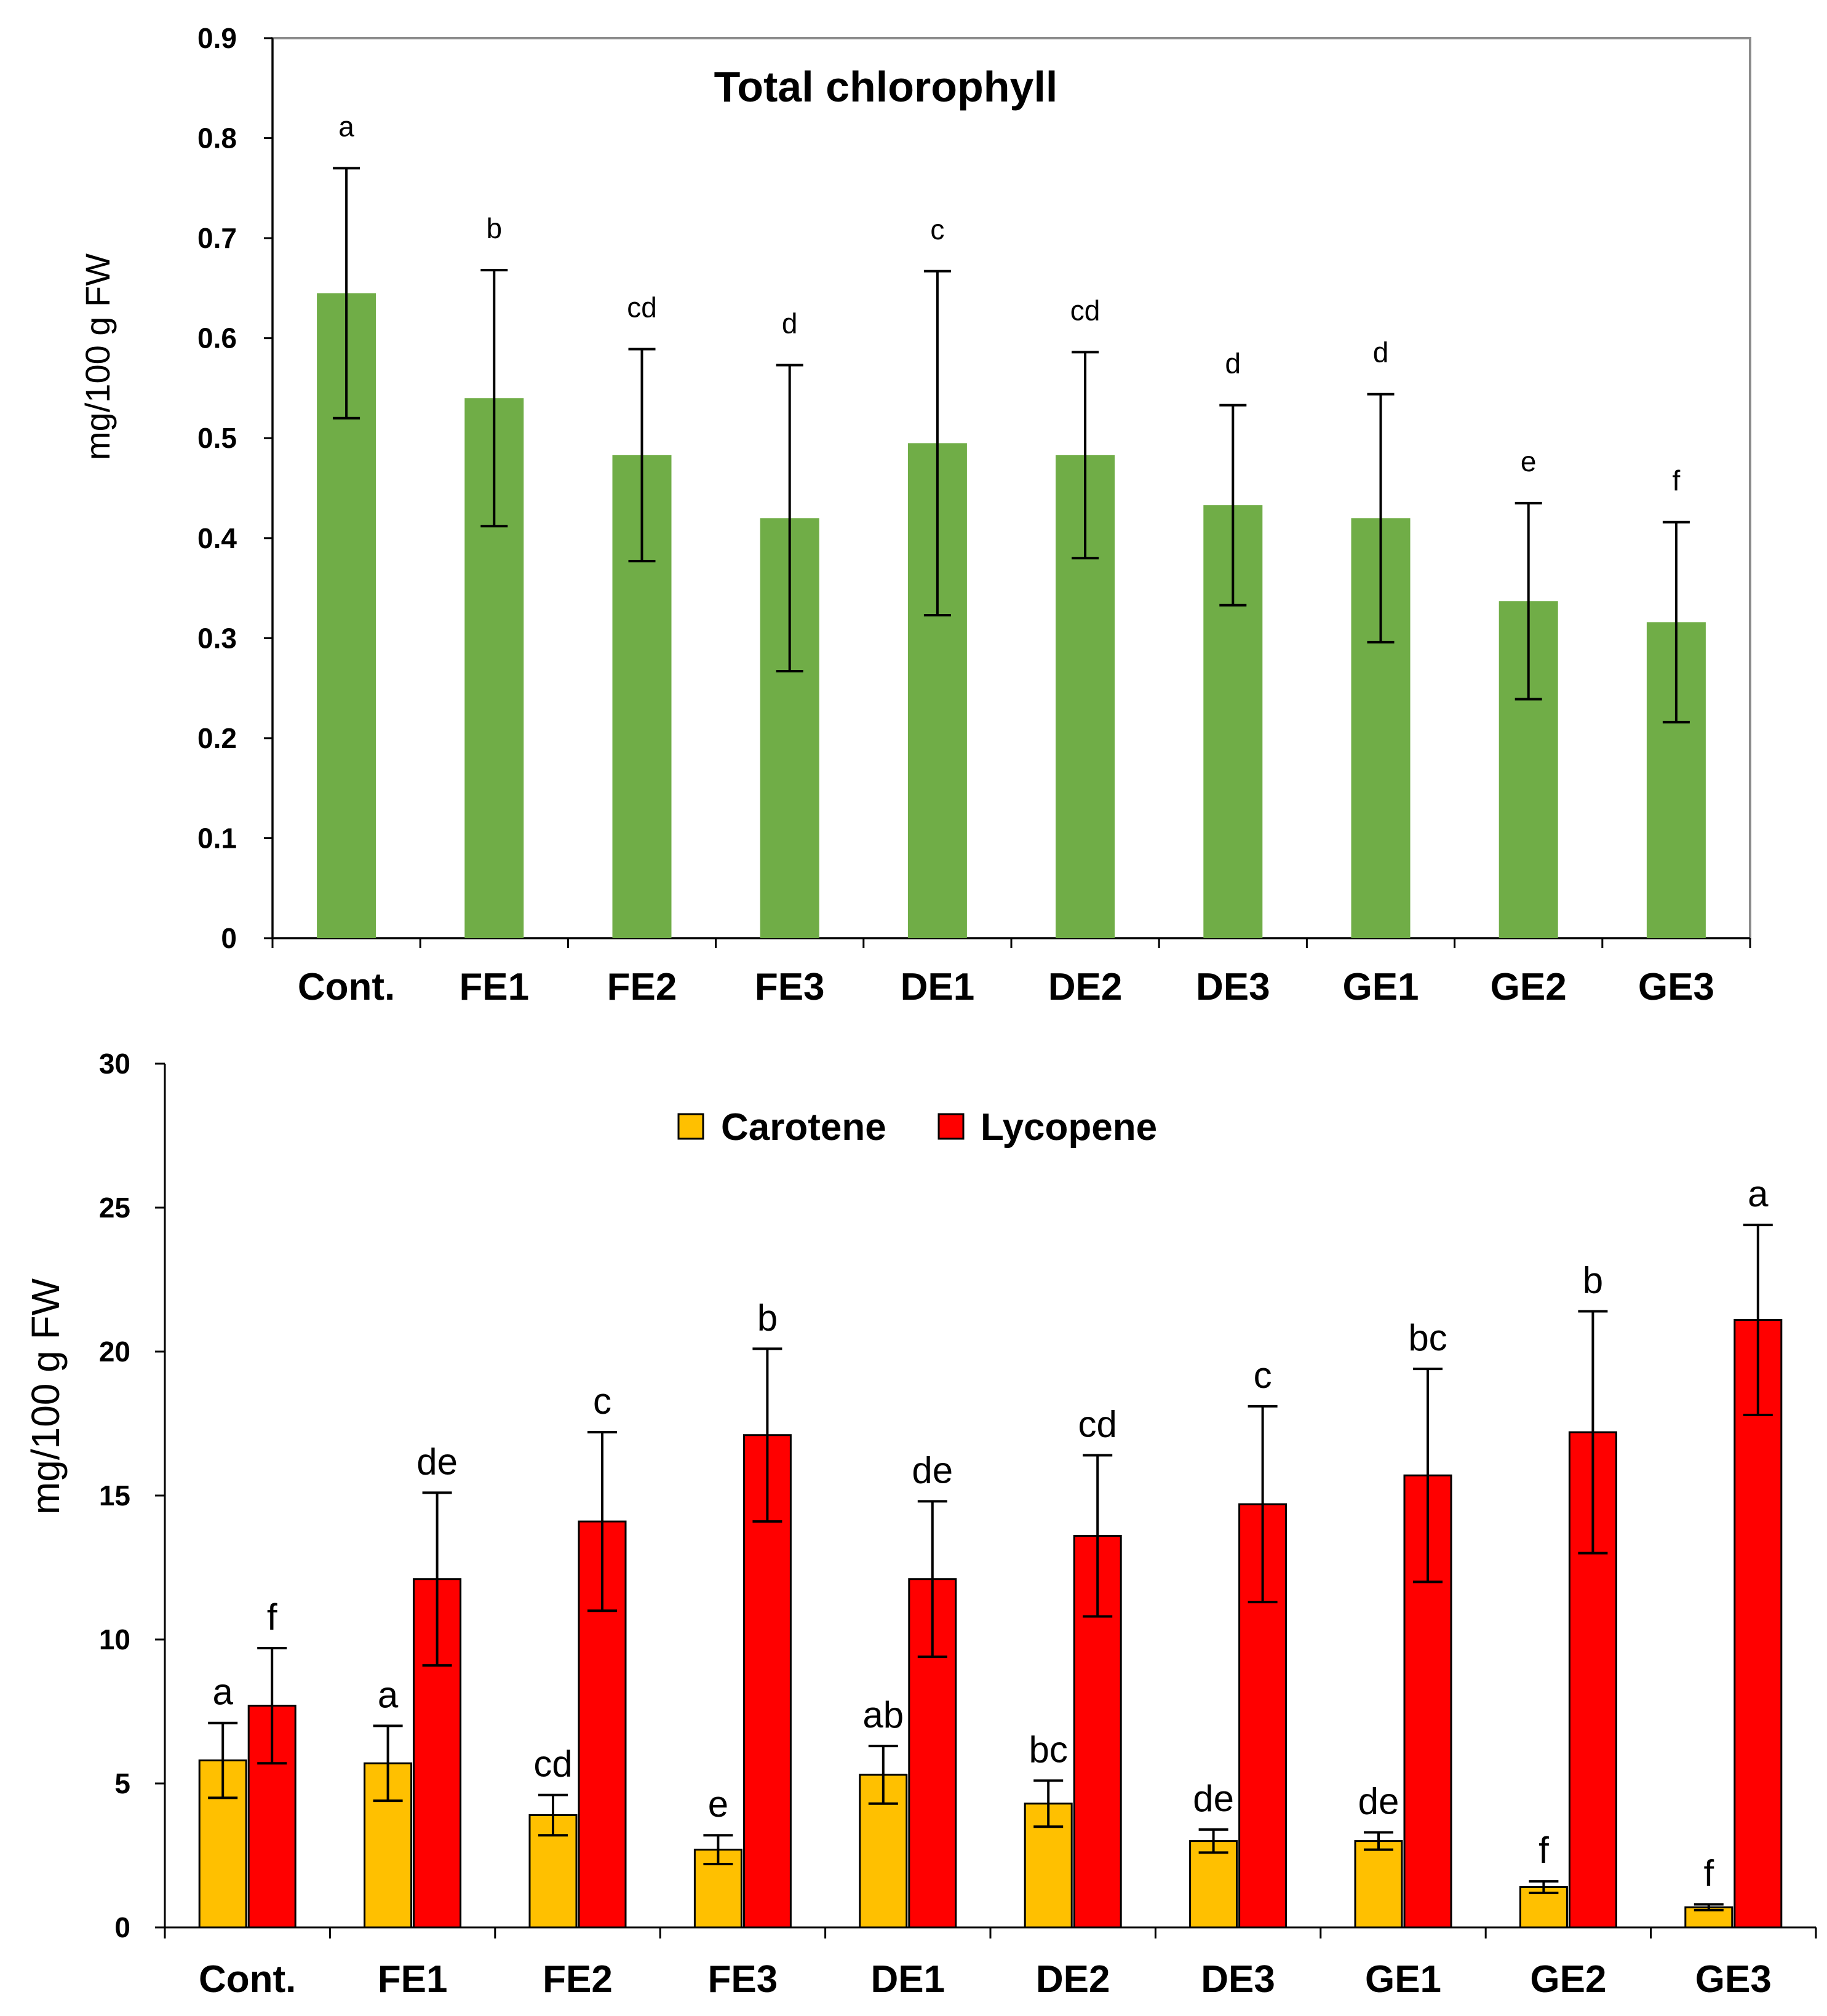 The image size is (1827, 2016). Describe the element at coordinates (217, 138) in the screenshot. I see `chart1-y-tick-label: 0.8` at that location.